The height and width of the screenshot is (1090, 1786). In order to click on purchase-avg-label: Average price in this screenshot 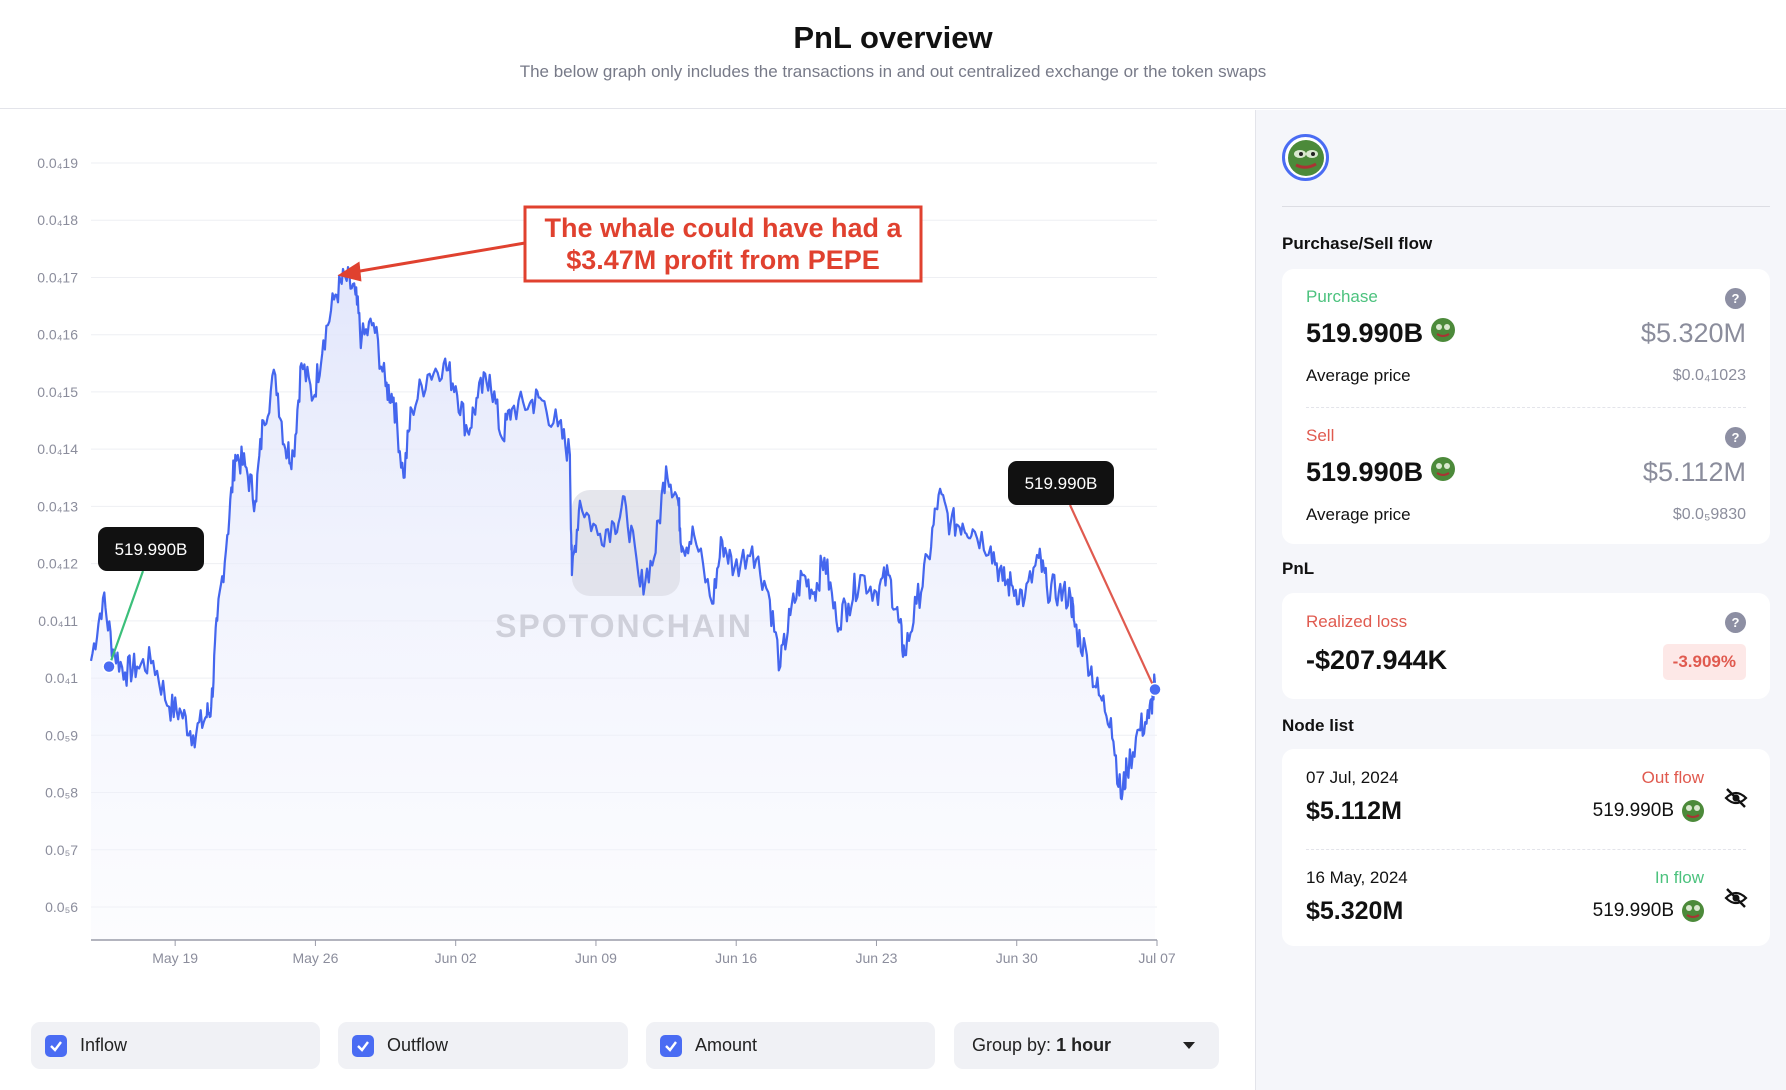, I will do `click(1358, 375)`.